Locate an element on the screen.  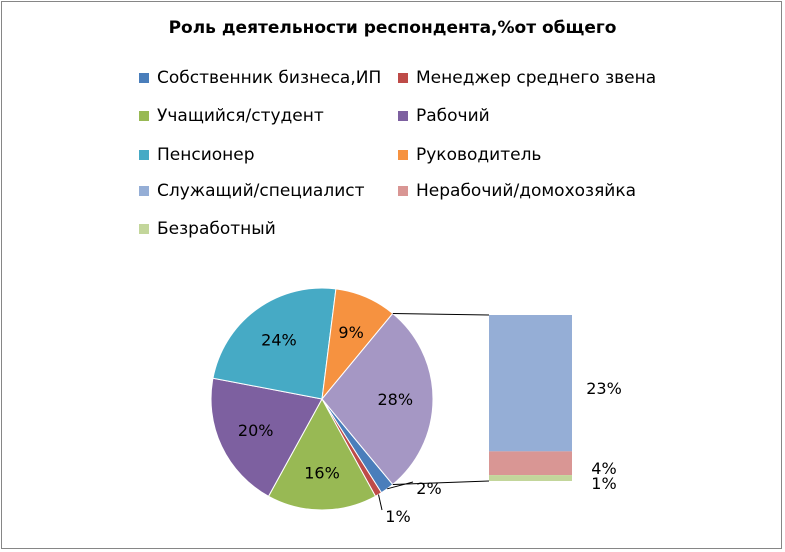
data-label: 23% is located at coordinates (604, 388).